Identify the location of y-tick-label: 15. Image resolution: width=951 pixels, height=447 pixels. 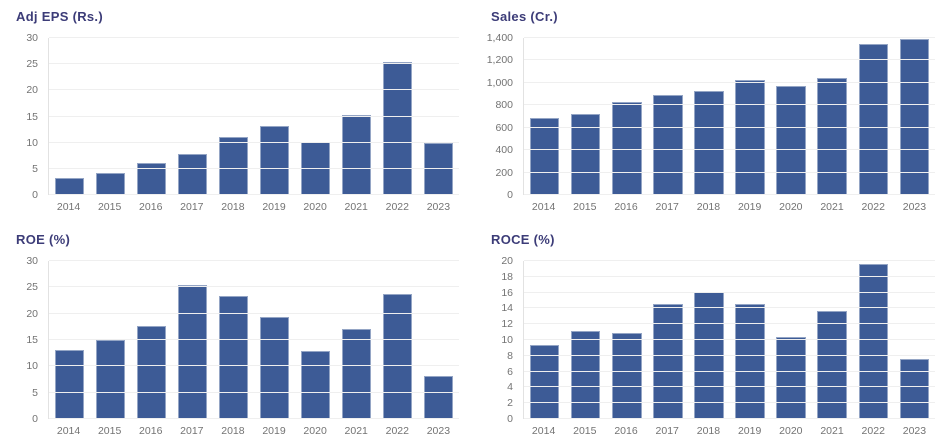
(32, 340).